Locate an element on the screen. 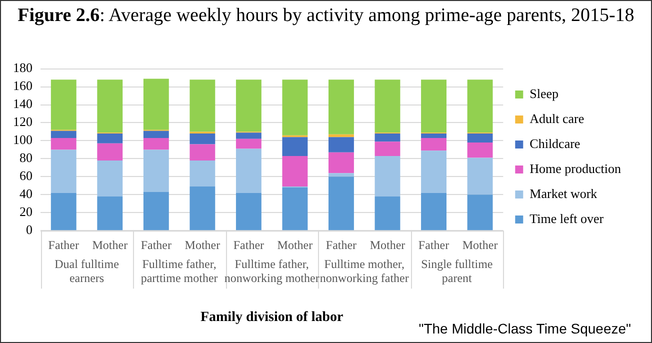 The height and width of the screenshot is (343, 652). legend-label: Time left over is located at coordinates (567, 218).